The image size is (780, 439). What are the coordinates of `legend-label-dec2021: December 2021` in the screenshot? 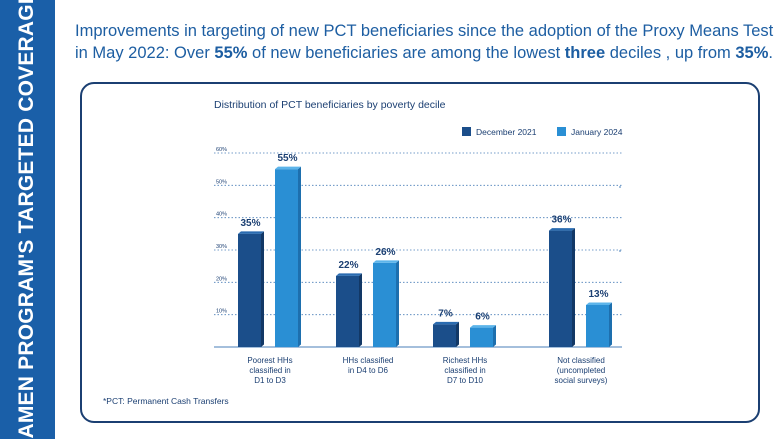 It's located at (506, 132).